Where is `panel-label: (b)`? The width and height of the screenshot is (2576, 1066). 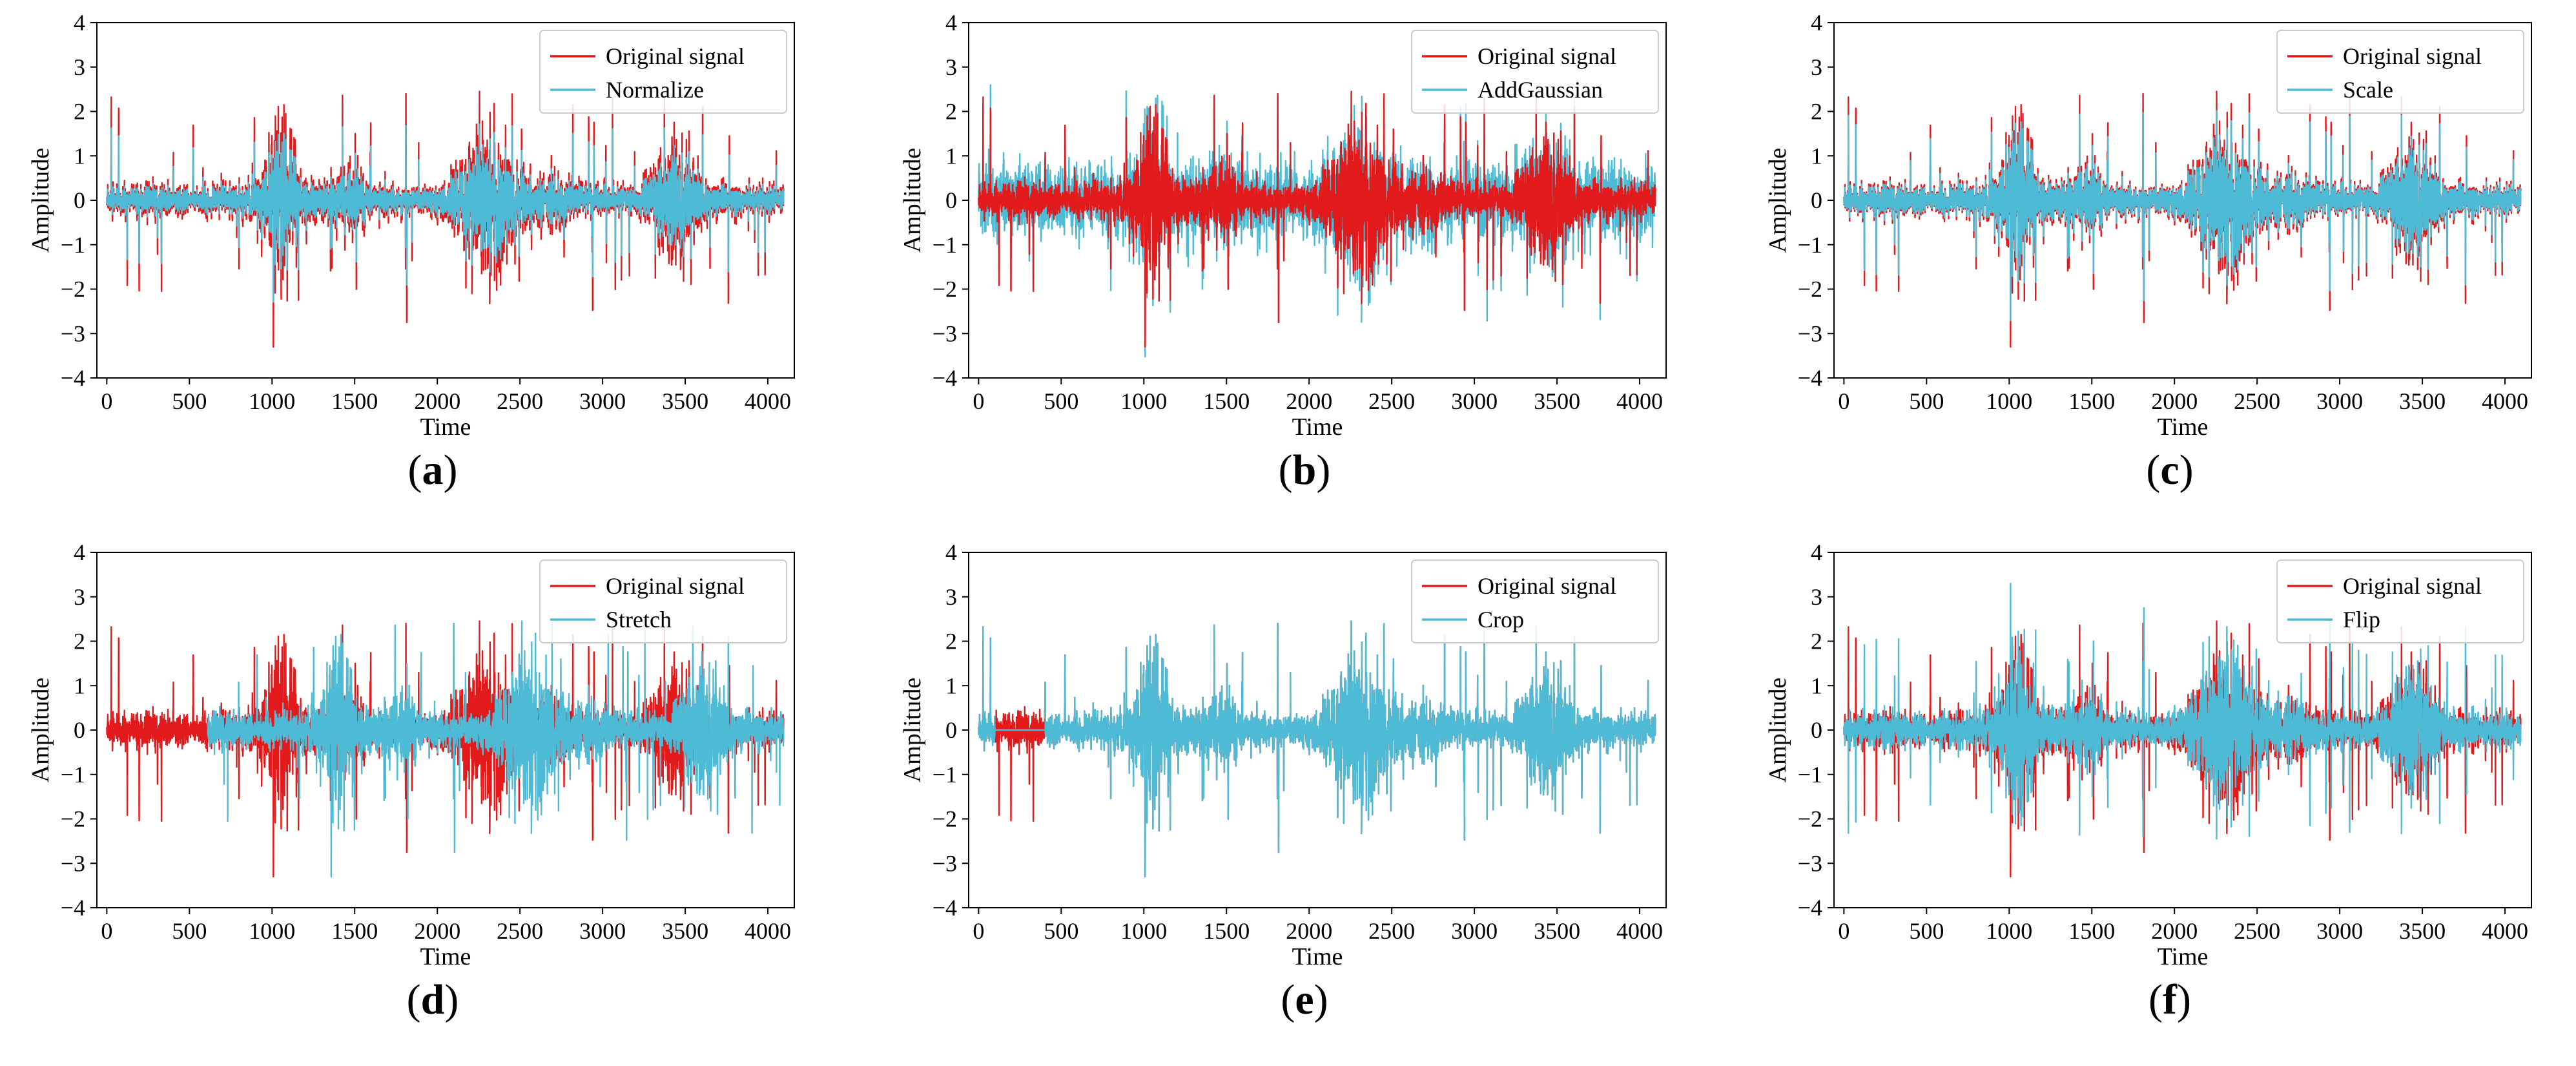
panel-label: (b) is located at coordinates (1304, 470).